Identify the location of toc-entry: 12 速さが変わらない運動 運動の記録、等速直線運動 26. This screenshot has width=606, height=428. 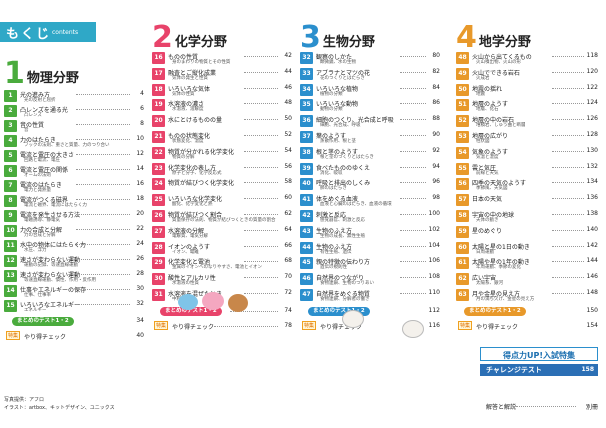
(74, 262).